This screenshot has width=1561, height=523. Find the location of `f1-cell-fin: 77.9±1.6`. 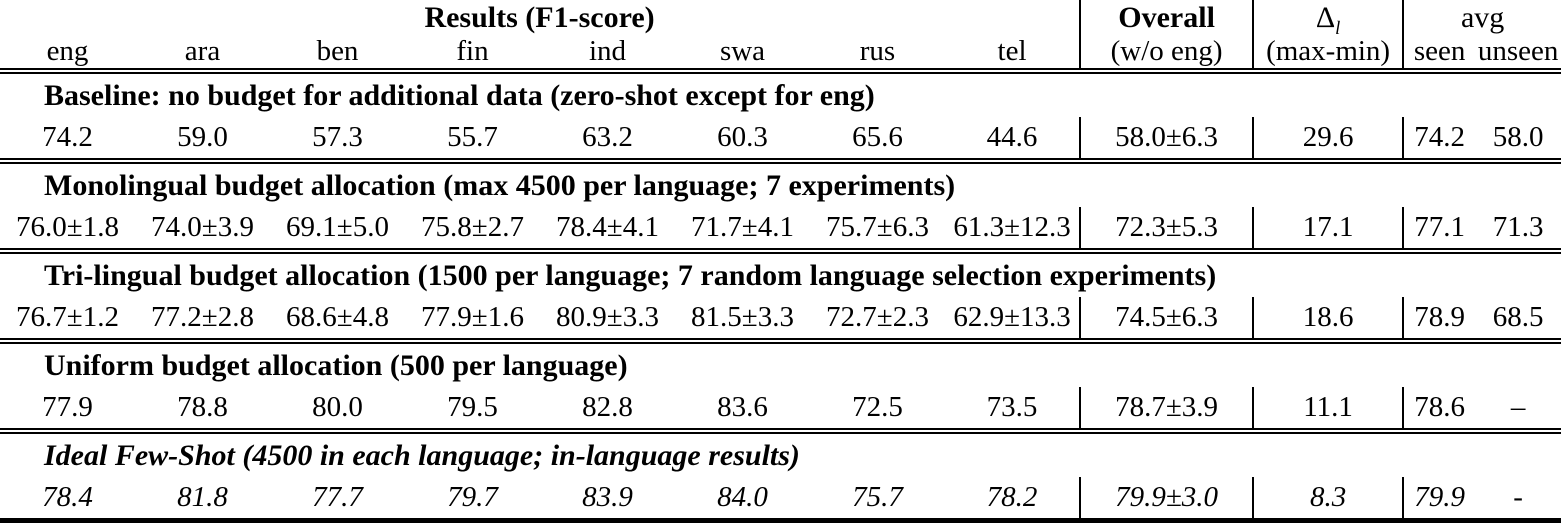

f1-cell-fin: 77.9±1.6 is located at coordinates (472, 320).